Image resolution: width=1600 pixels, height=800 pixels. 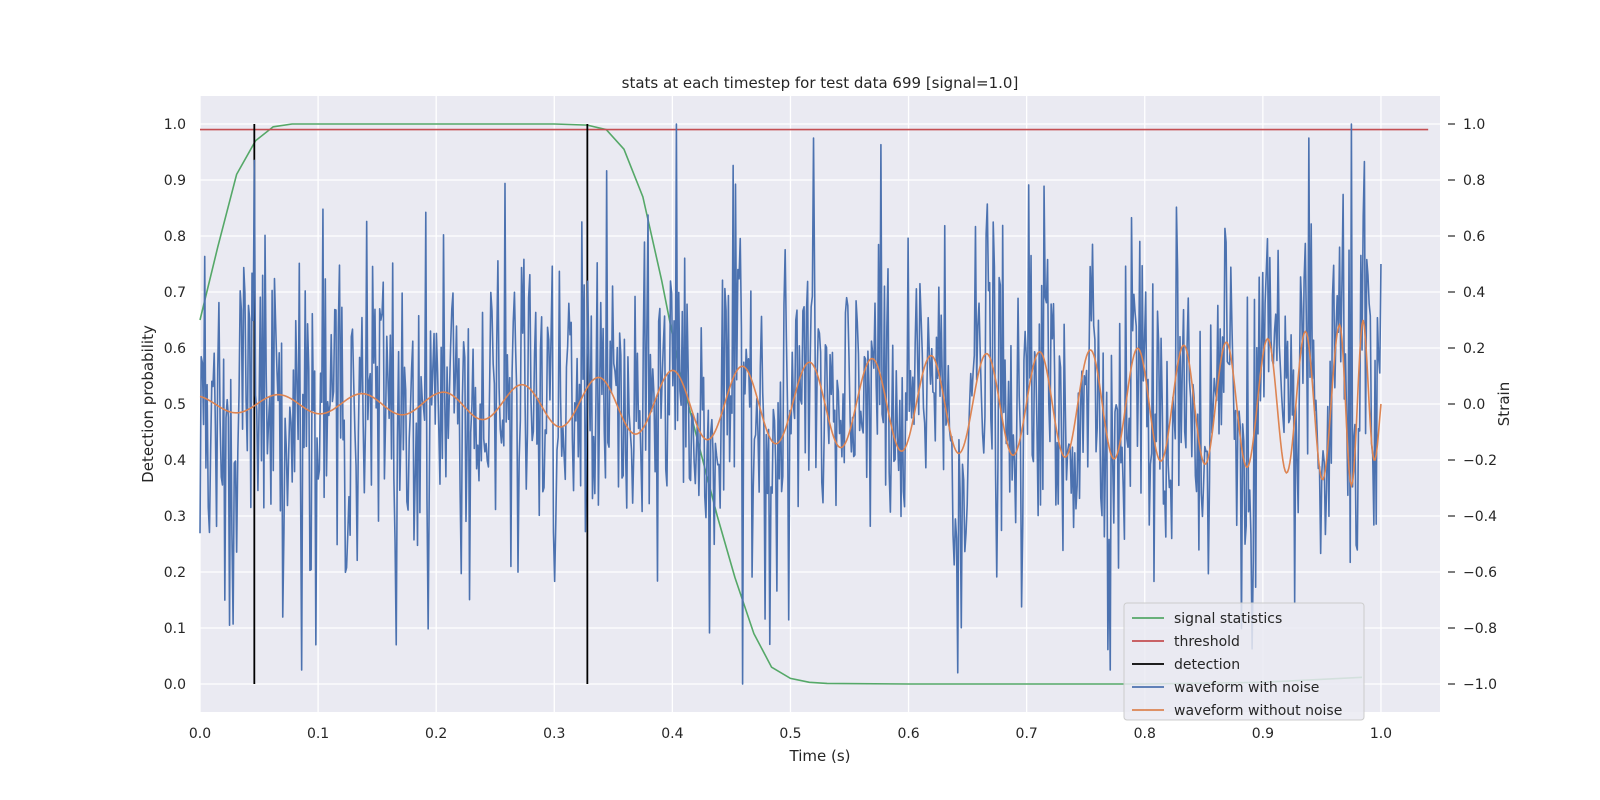 What do you see at coordinates (318, 734) in the screenshot?
I see `x-tick-label: 0.1` at bounding box center [318, 734].